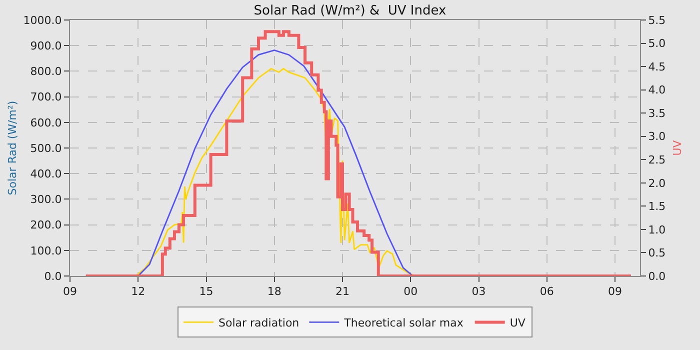 The height and width of the screenshot is (350, 700). I want to click on x-tick-label: 06, so click(547, 291).